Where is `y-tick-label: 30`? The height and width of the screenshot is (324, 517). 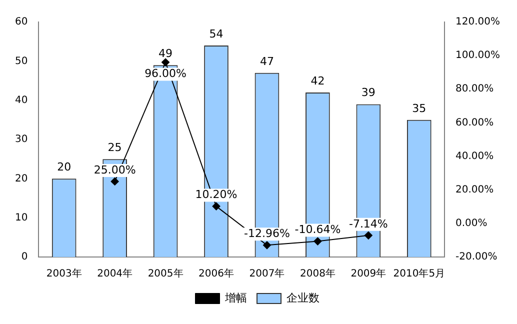
y-tick-label: 30 is located at coordinates (21, 140).